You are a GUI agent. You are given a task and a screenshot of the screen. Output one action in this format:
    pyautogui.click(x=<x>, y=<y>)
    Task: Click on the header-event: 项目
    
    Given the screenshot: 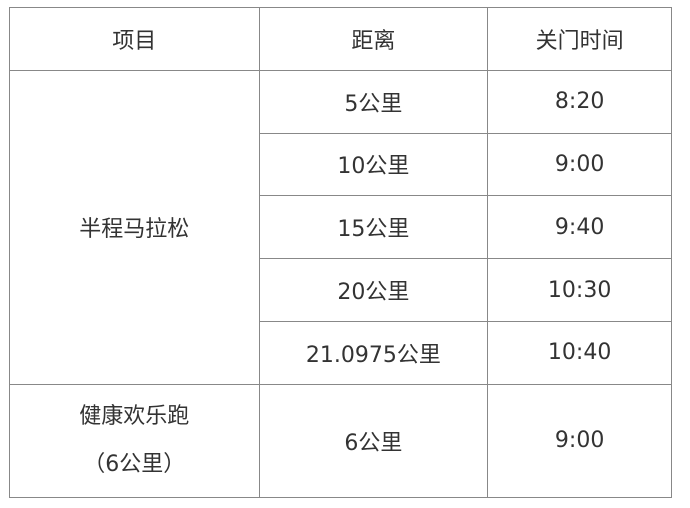 What is the action you would take?
    pyautogui.click(x=134, y=39)
    